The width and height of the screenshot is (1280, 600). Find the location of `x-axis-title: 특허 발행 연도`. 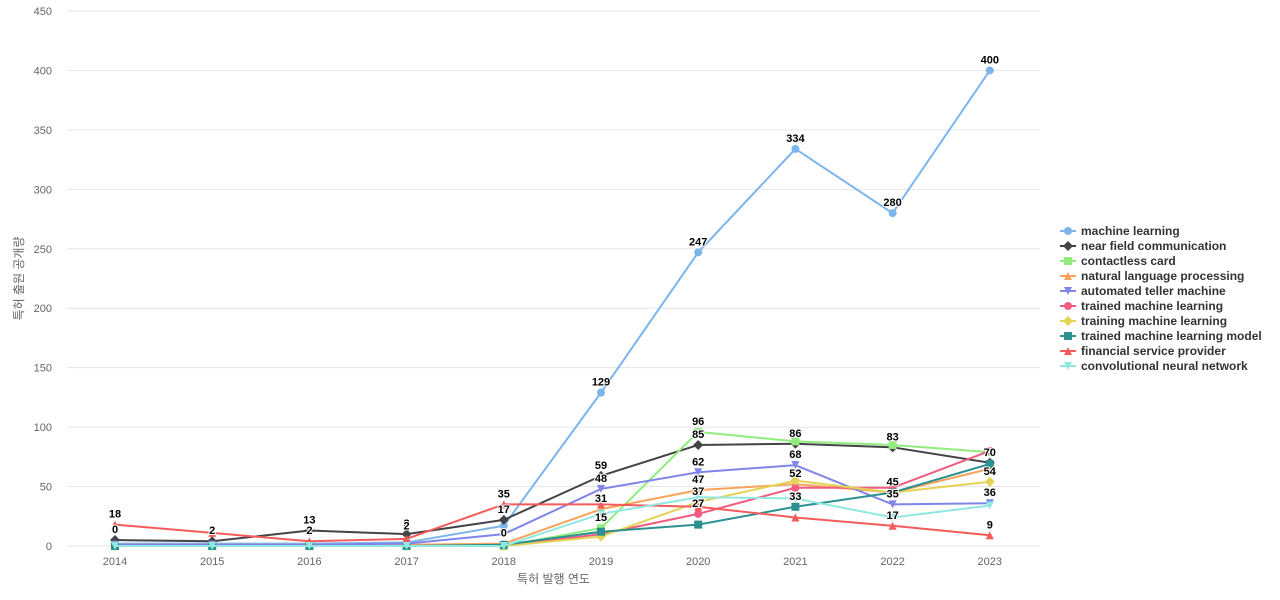

x-axis-title: 특허 발행 연도 is located at coordinates (553, 578).